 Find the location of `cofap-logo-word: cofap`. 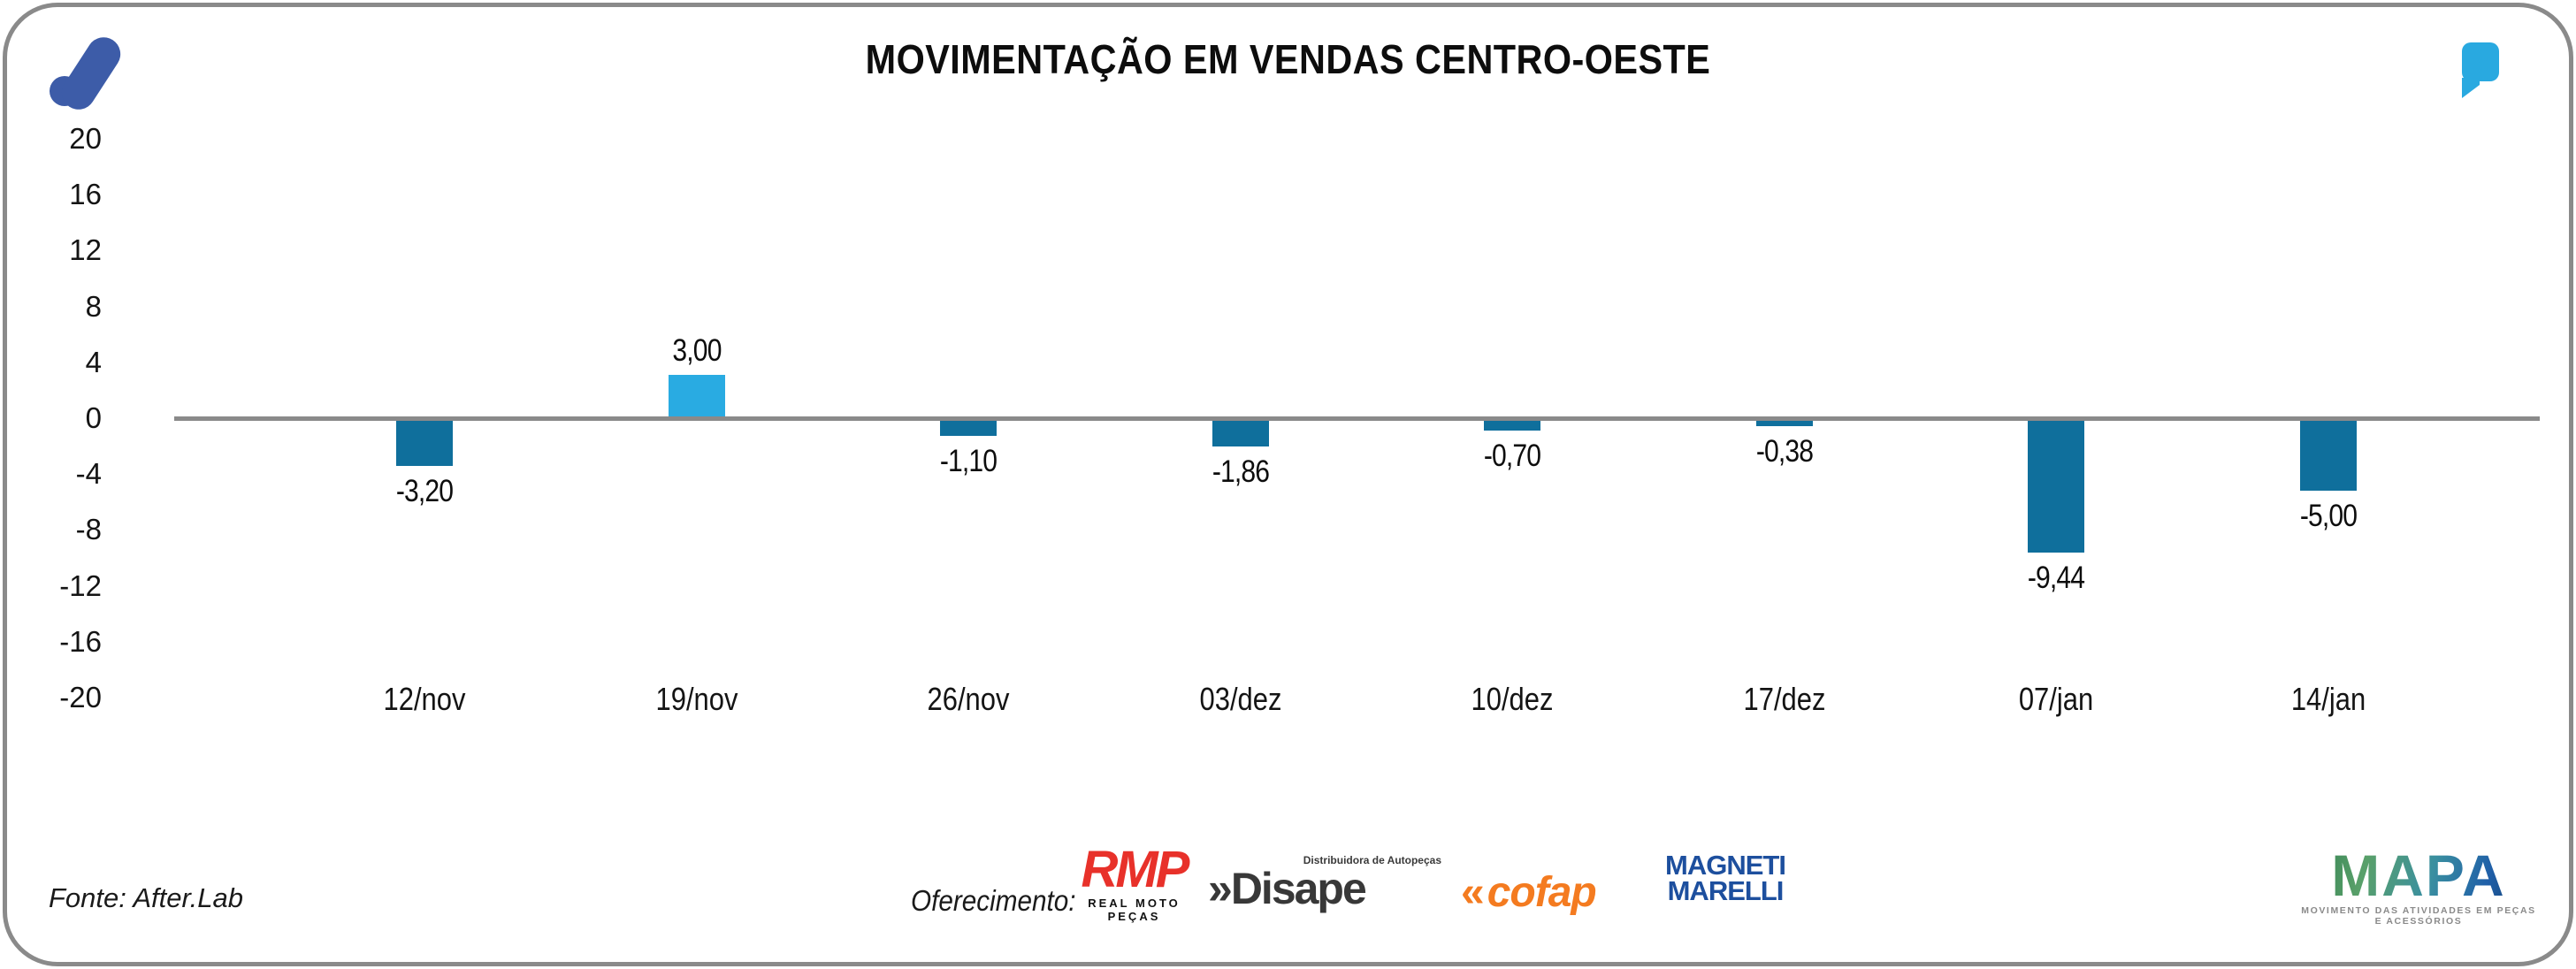

cofap-logo-word: cofap is located at coordinates (1542, 892).